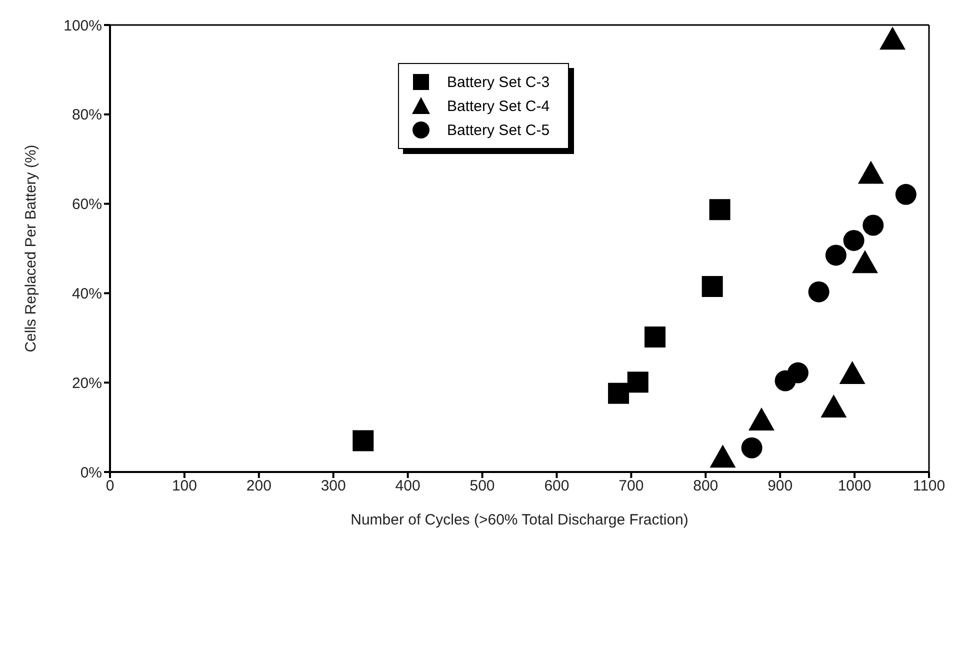 The height and width of the screenshot is (649, 960). What do you see at coordinates (333, 486) in the screenshot?
I see `x-tick-label: 300` at bounding box center [333, 486].